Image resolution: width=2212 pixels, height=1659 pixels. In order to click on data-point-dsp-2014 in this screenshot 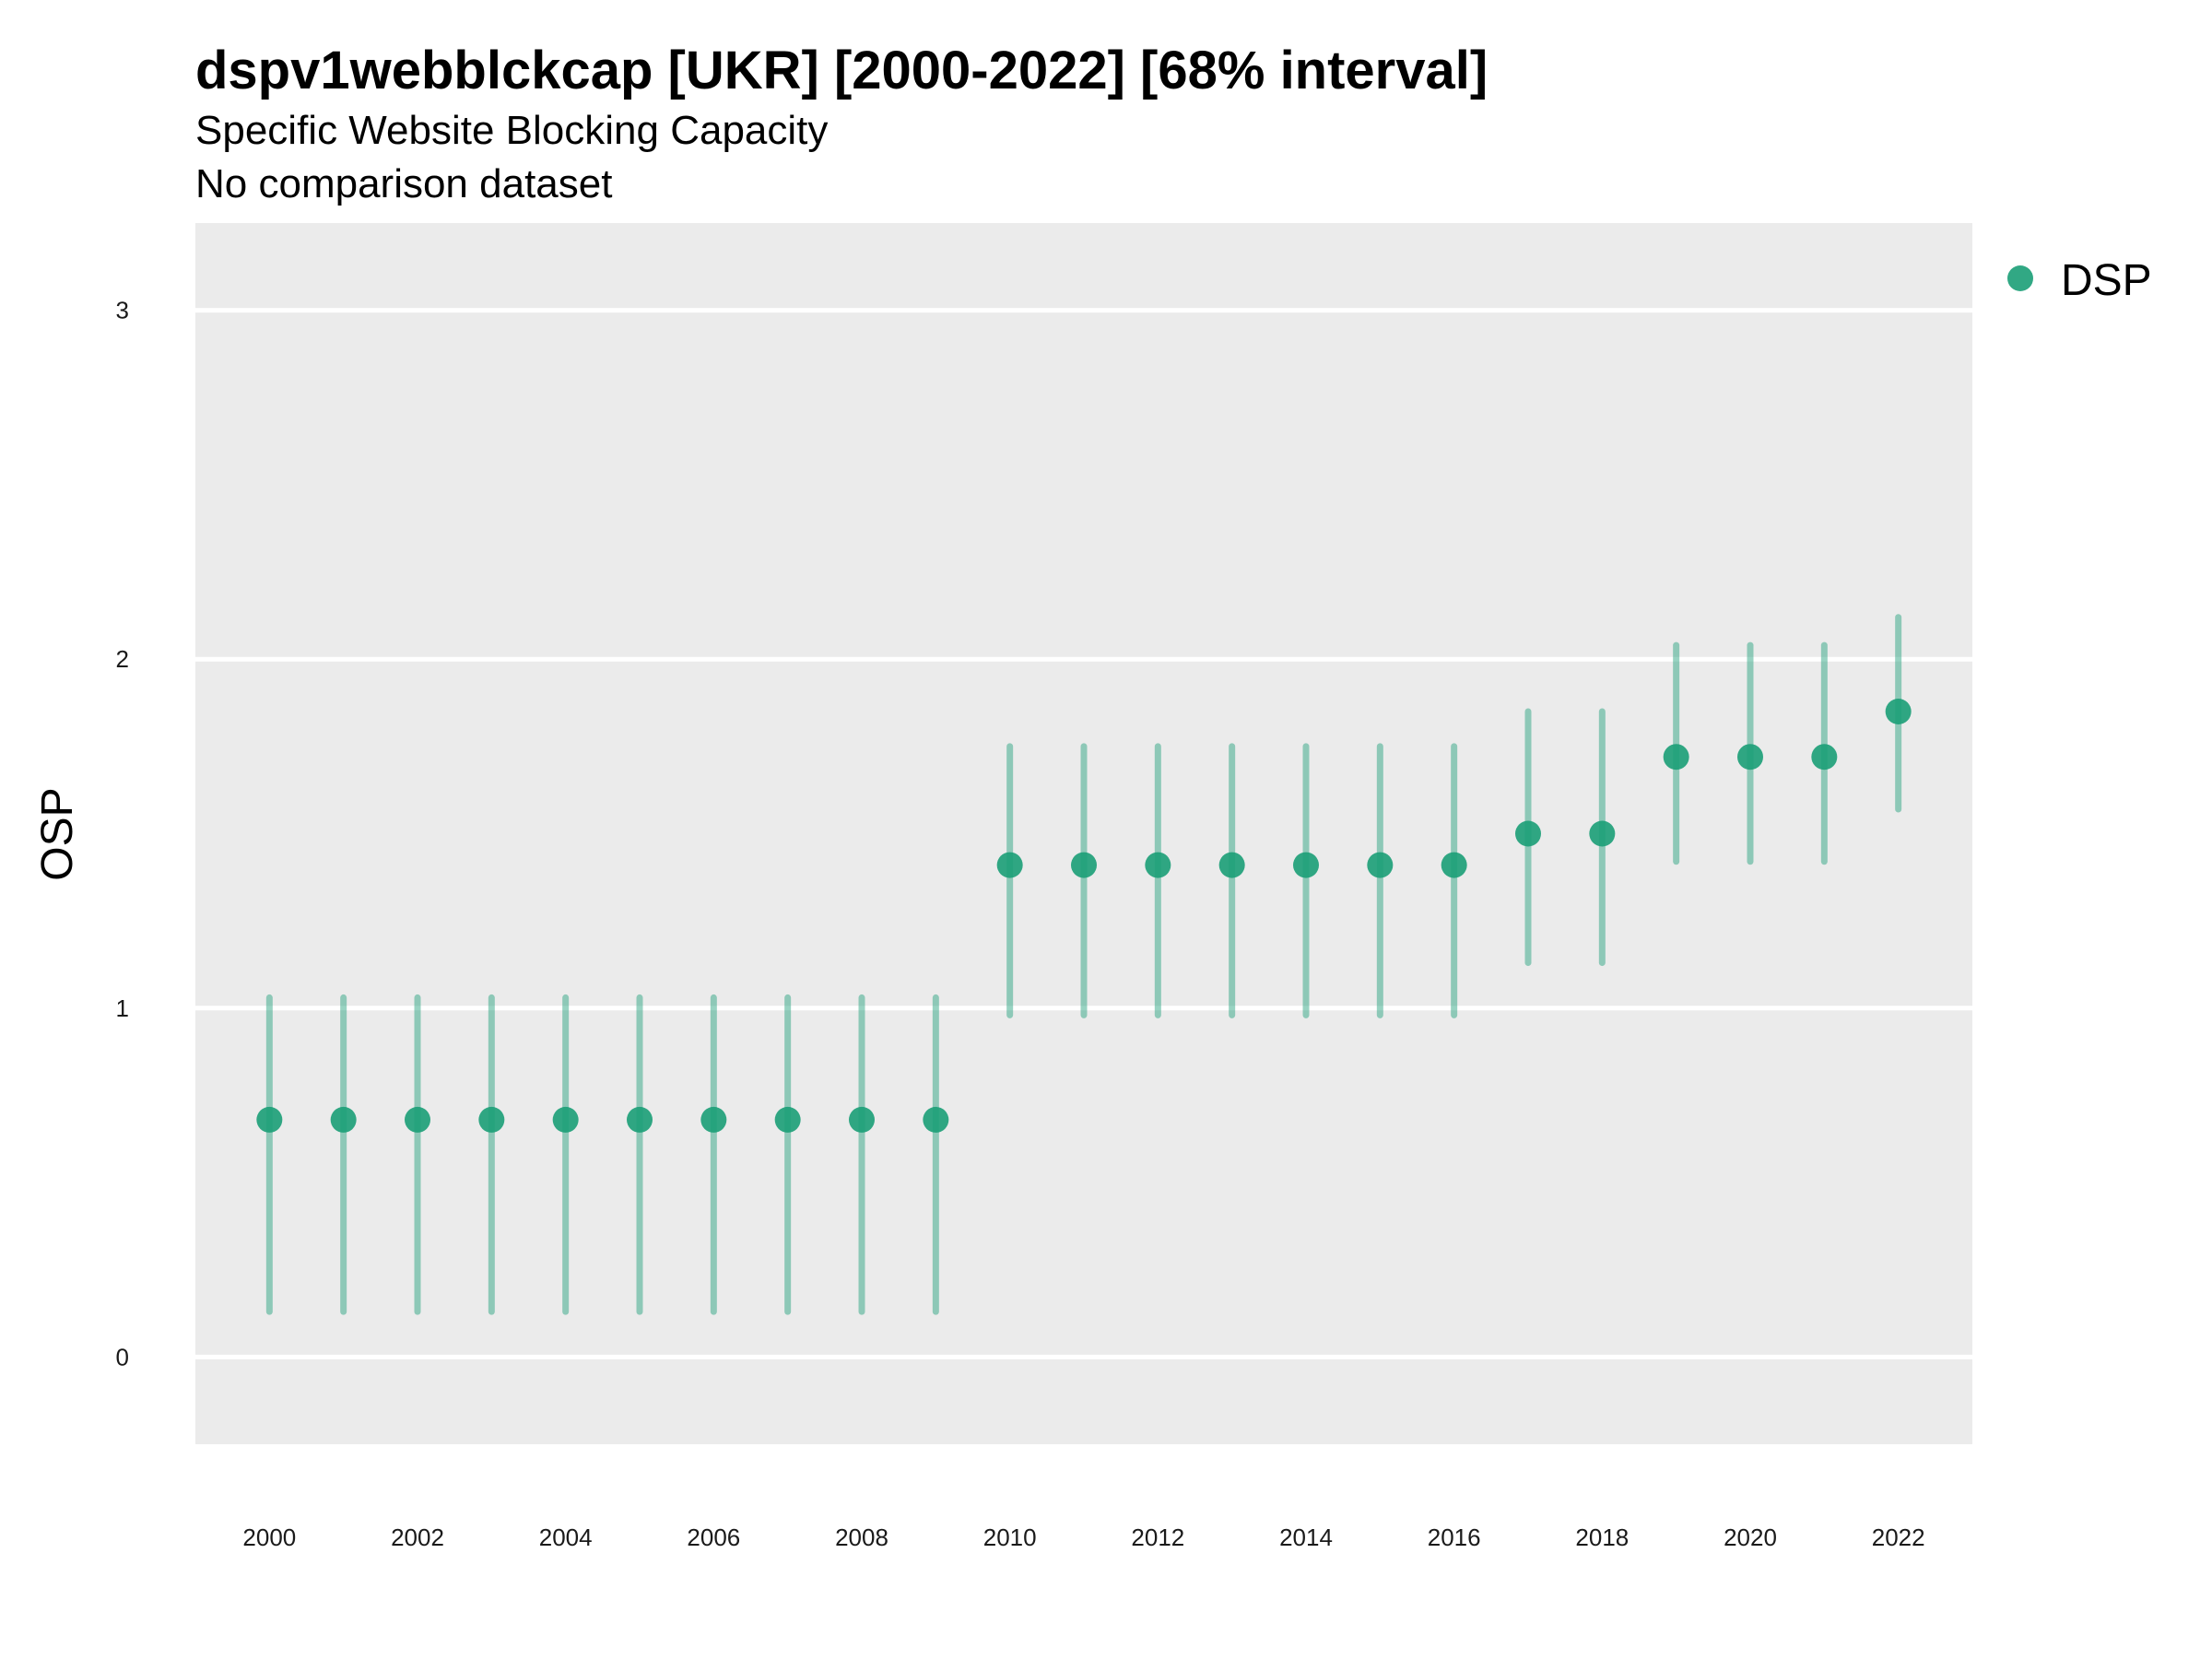, I will do `click(1306, 865)`.